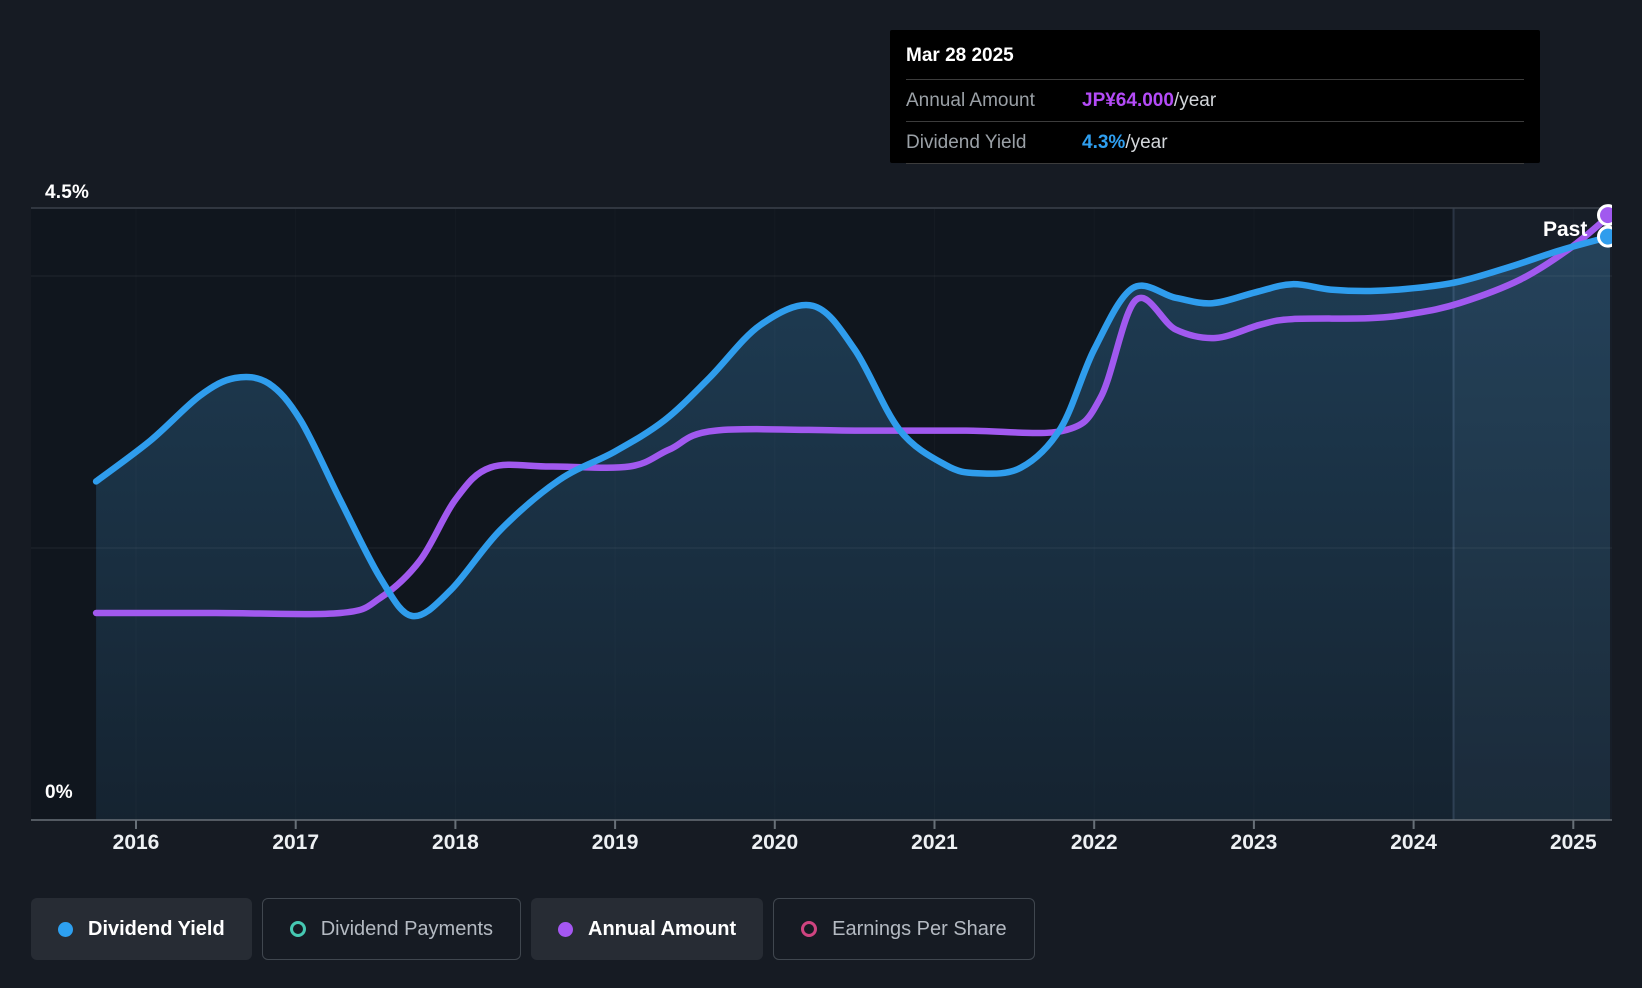  What do you see at coordinates (156, 928) in the screenshot?
I see `legend-label: Dividend Yield` at bounding box center [156, 928].